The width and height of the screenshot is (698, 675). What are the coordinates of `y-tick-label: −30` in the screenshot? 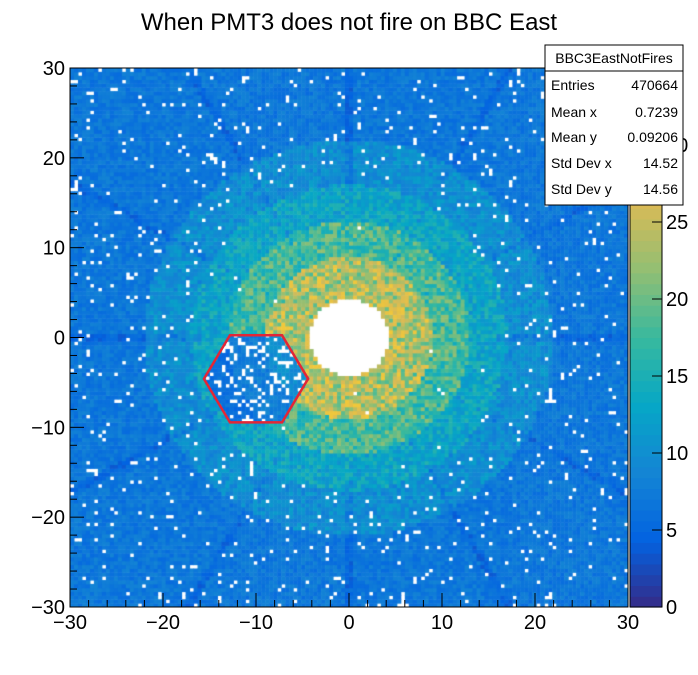 It's located at (48, 608).